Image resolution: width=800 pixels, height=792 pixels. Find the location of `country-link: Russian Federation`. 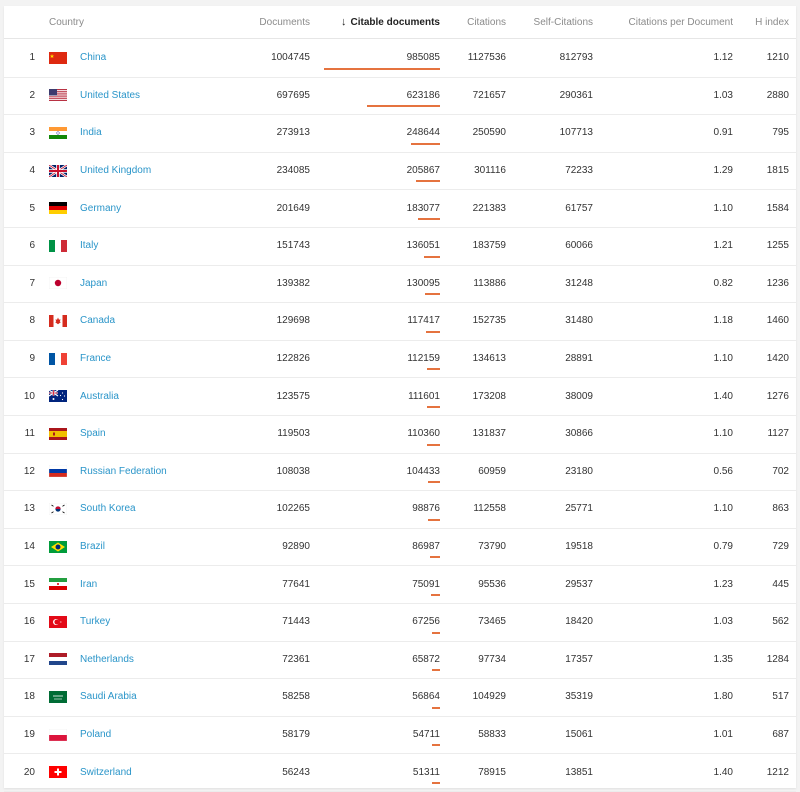

country-link: Russian Federation is located at coordinates (123, 471).